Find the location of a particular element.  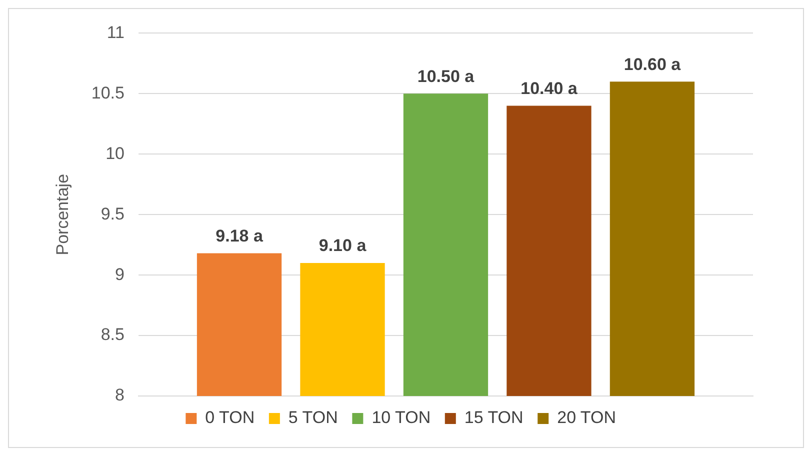

legend-label: 0 TON is located at coordinates (230, 418).